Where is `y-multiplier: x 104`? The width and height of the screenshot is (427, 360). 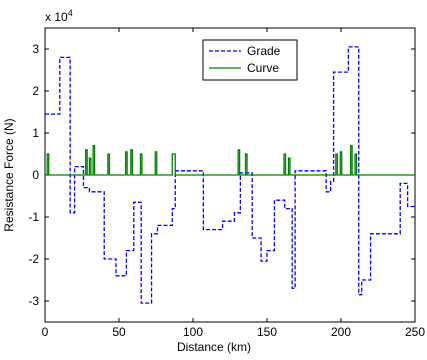
y-multiplier: x 104 is located at coordinates (59, 16).